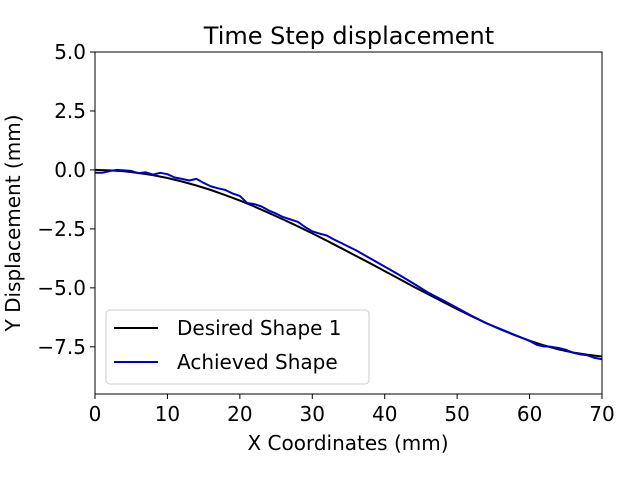  Describe the element at coordinates (456, 414) in the screenshot. I see `x-tick-label: 50` at that location.